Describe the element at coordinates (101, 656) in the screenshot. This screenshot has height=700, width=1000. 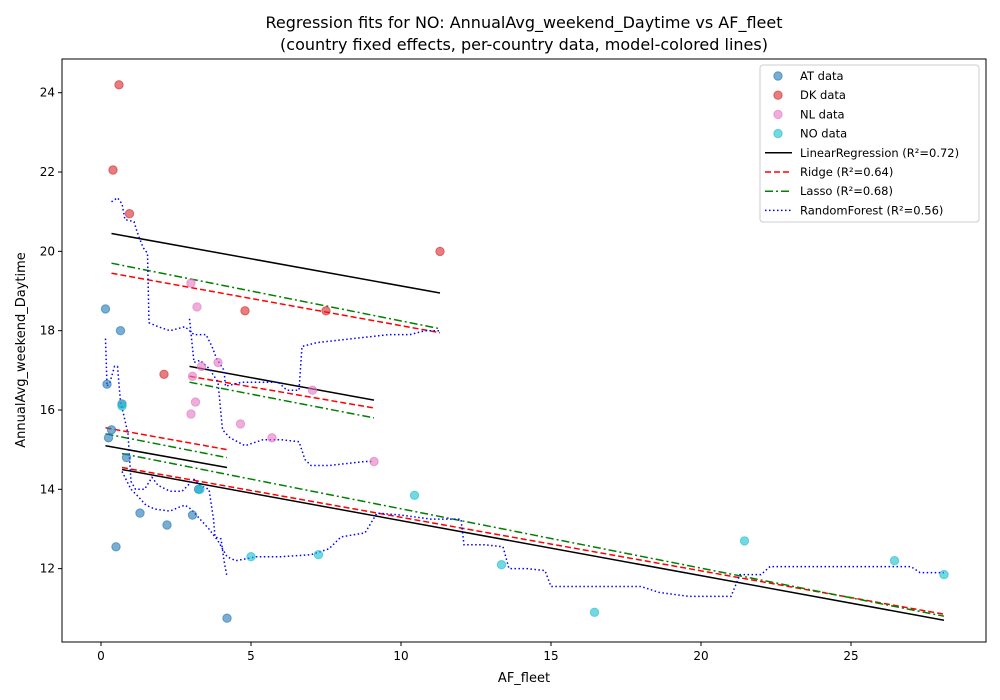
I see `x-tick-label: 0` at that location.